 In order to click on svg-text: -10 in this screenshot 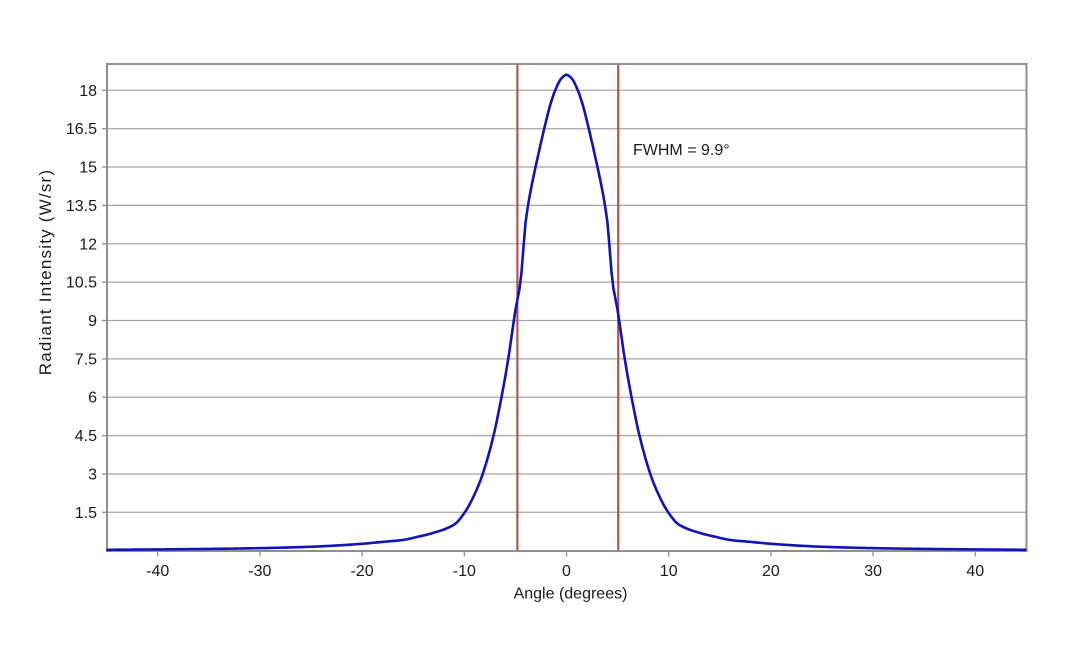, I will do `click(464, 571)`.